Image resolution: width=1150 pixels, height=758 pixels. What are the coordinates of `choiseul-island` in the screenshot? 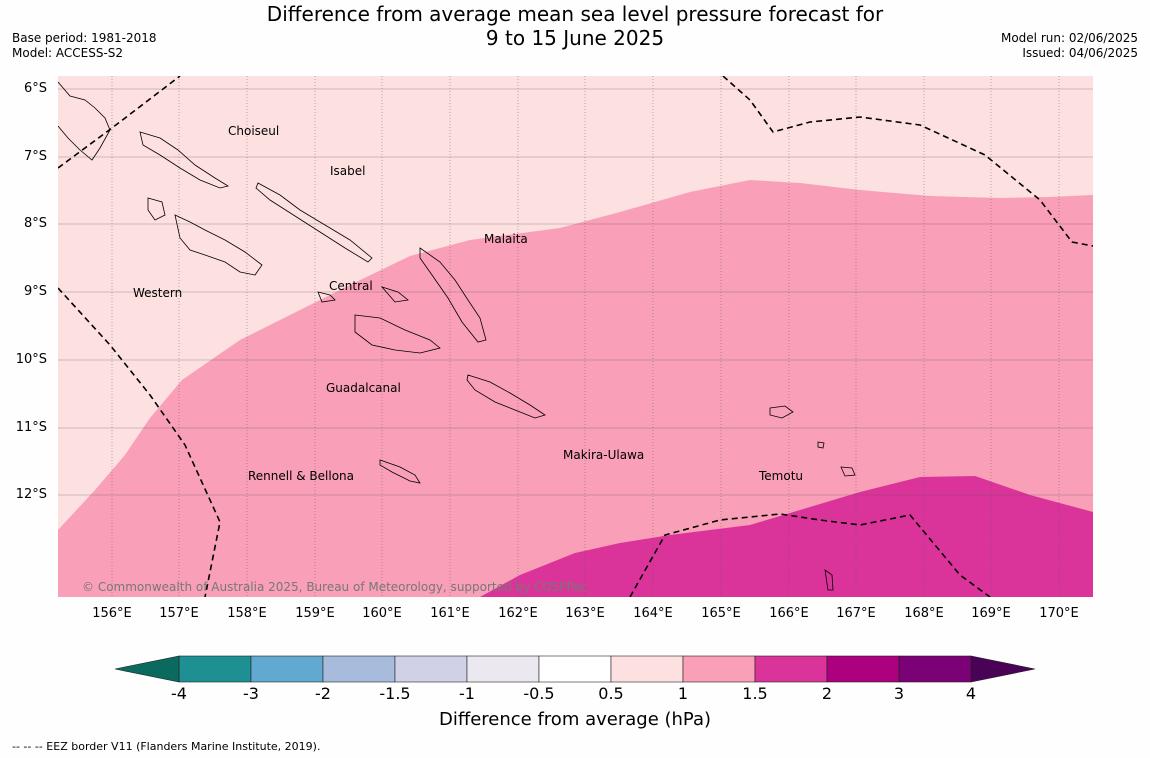 It's located at (184, 160).